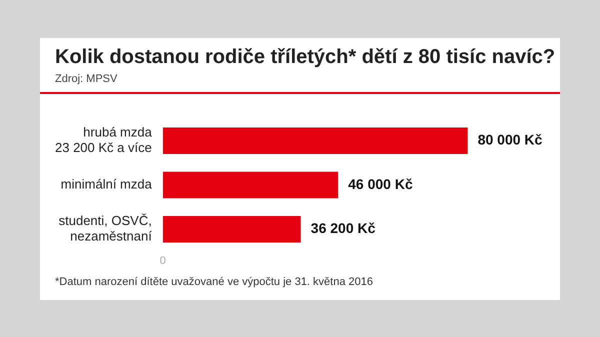 The width and height of the screenshot is (600, 337). I want to click on y-tick-label: hrubá mzda 23 200 Kč a více, so click(103, 140).